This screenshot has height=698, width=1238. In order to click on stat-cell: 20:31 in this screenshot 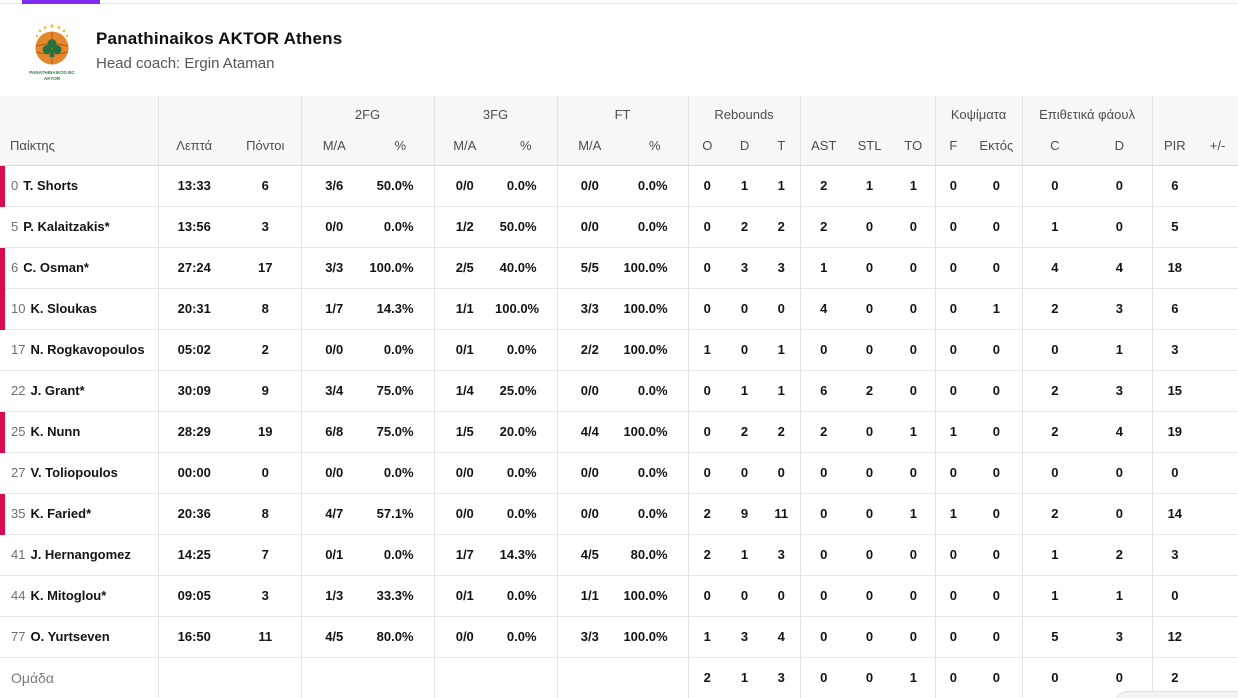, I will do `click(193, 309)`.